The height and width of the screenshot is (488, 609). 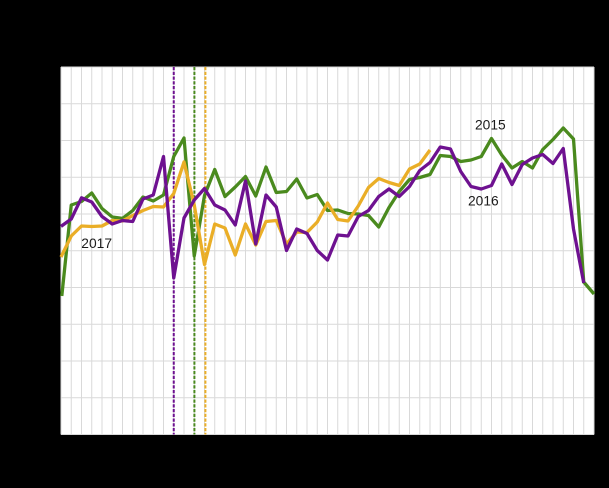 I want to click on svg-text: 2015, so click(x=490, y=125).